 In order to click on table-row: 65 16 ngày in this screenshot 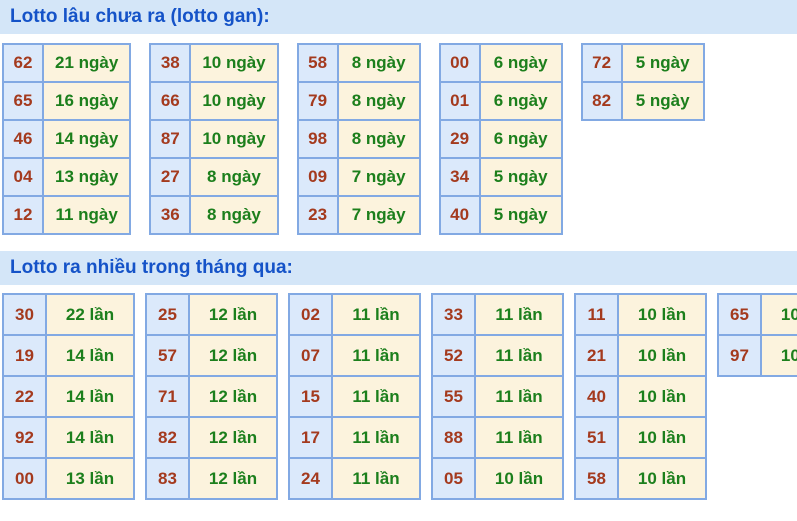, I will do `click(67, 101)`.